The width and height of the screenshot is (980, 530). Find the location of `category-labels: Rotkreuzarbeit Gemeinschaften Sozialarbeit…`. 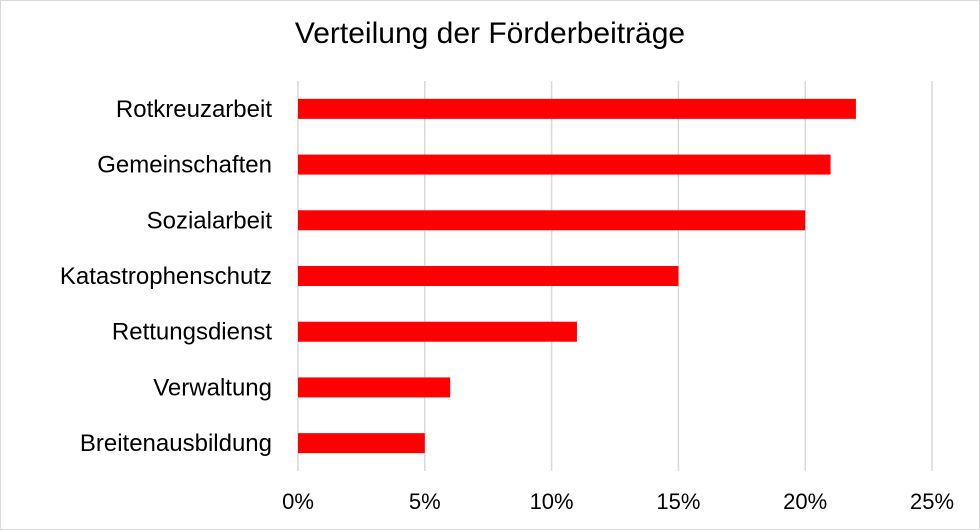

category-labels: Rotkreuzarbeit Gemeinschaften Sozialarbeit… is located at coordinates (166, 276).